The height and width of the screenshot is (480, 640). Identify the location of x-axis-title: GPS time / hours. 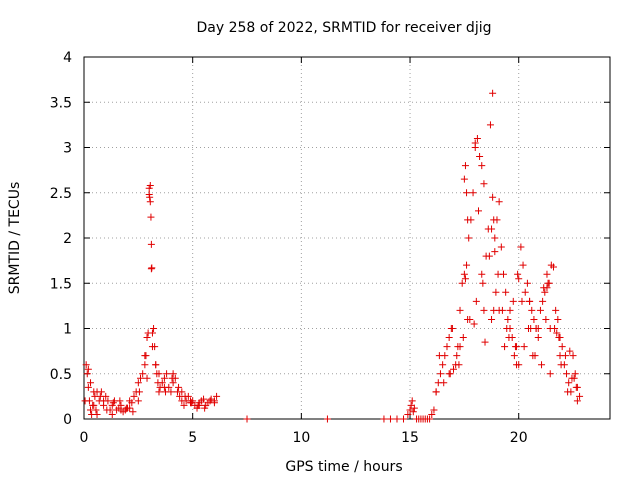
(343, 467).